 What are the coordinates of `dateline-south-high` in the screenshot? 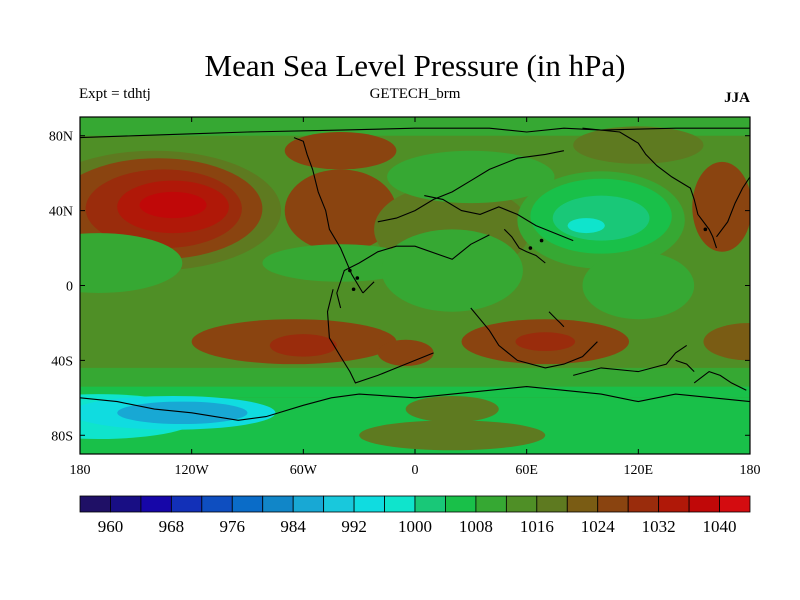 It's located at (726, 341).